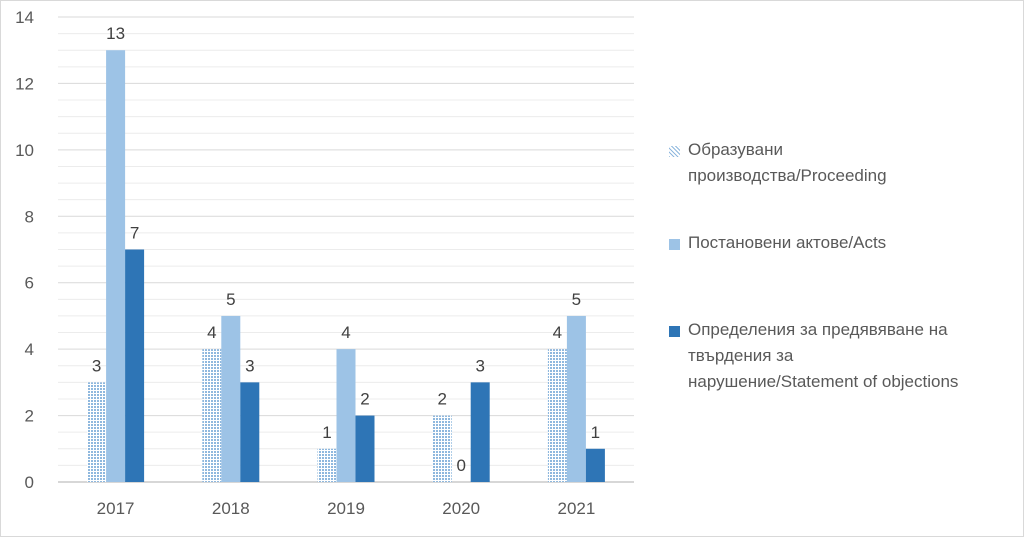 This screenshot has width=1024, height=537. I want to click on legend-item-acts: Постановени актове/Acts, so click(777, 244).